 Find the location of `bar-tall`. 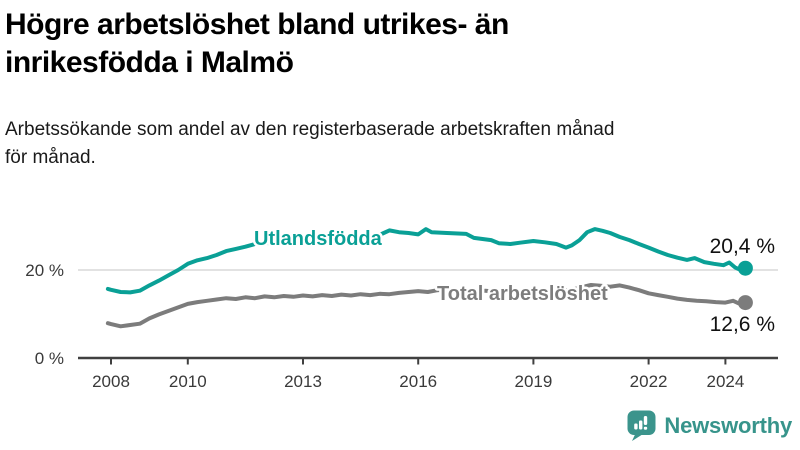

bar-tall is located at coordinates (641, 425).